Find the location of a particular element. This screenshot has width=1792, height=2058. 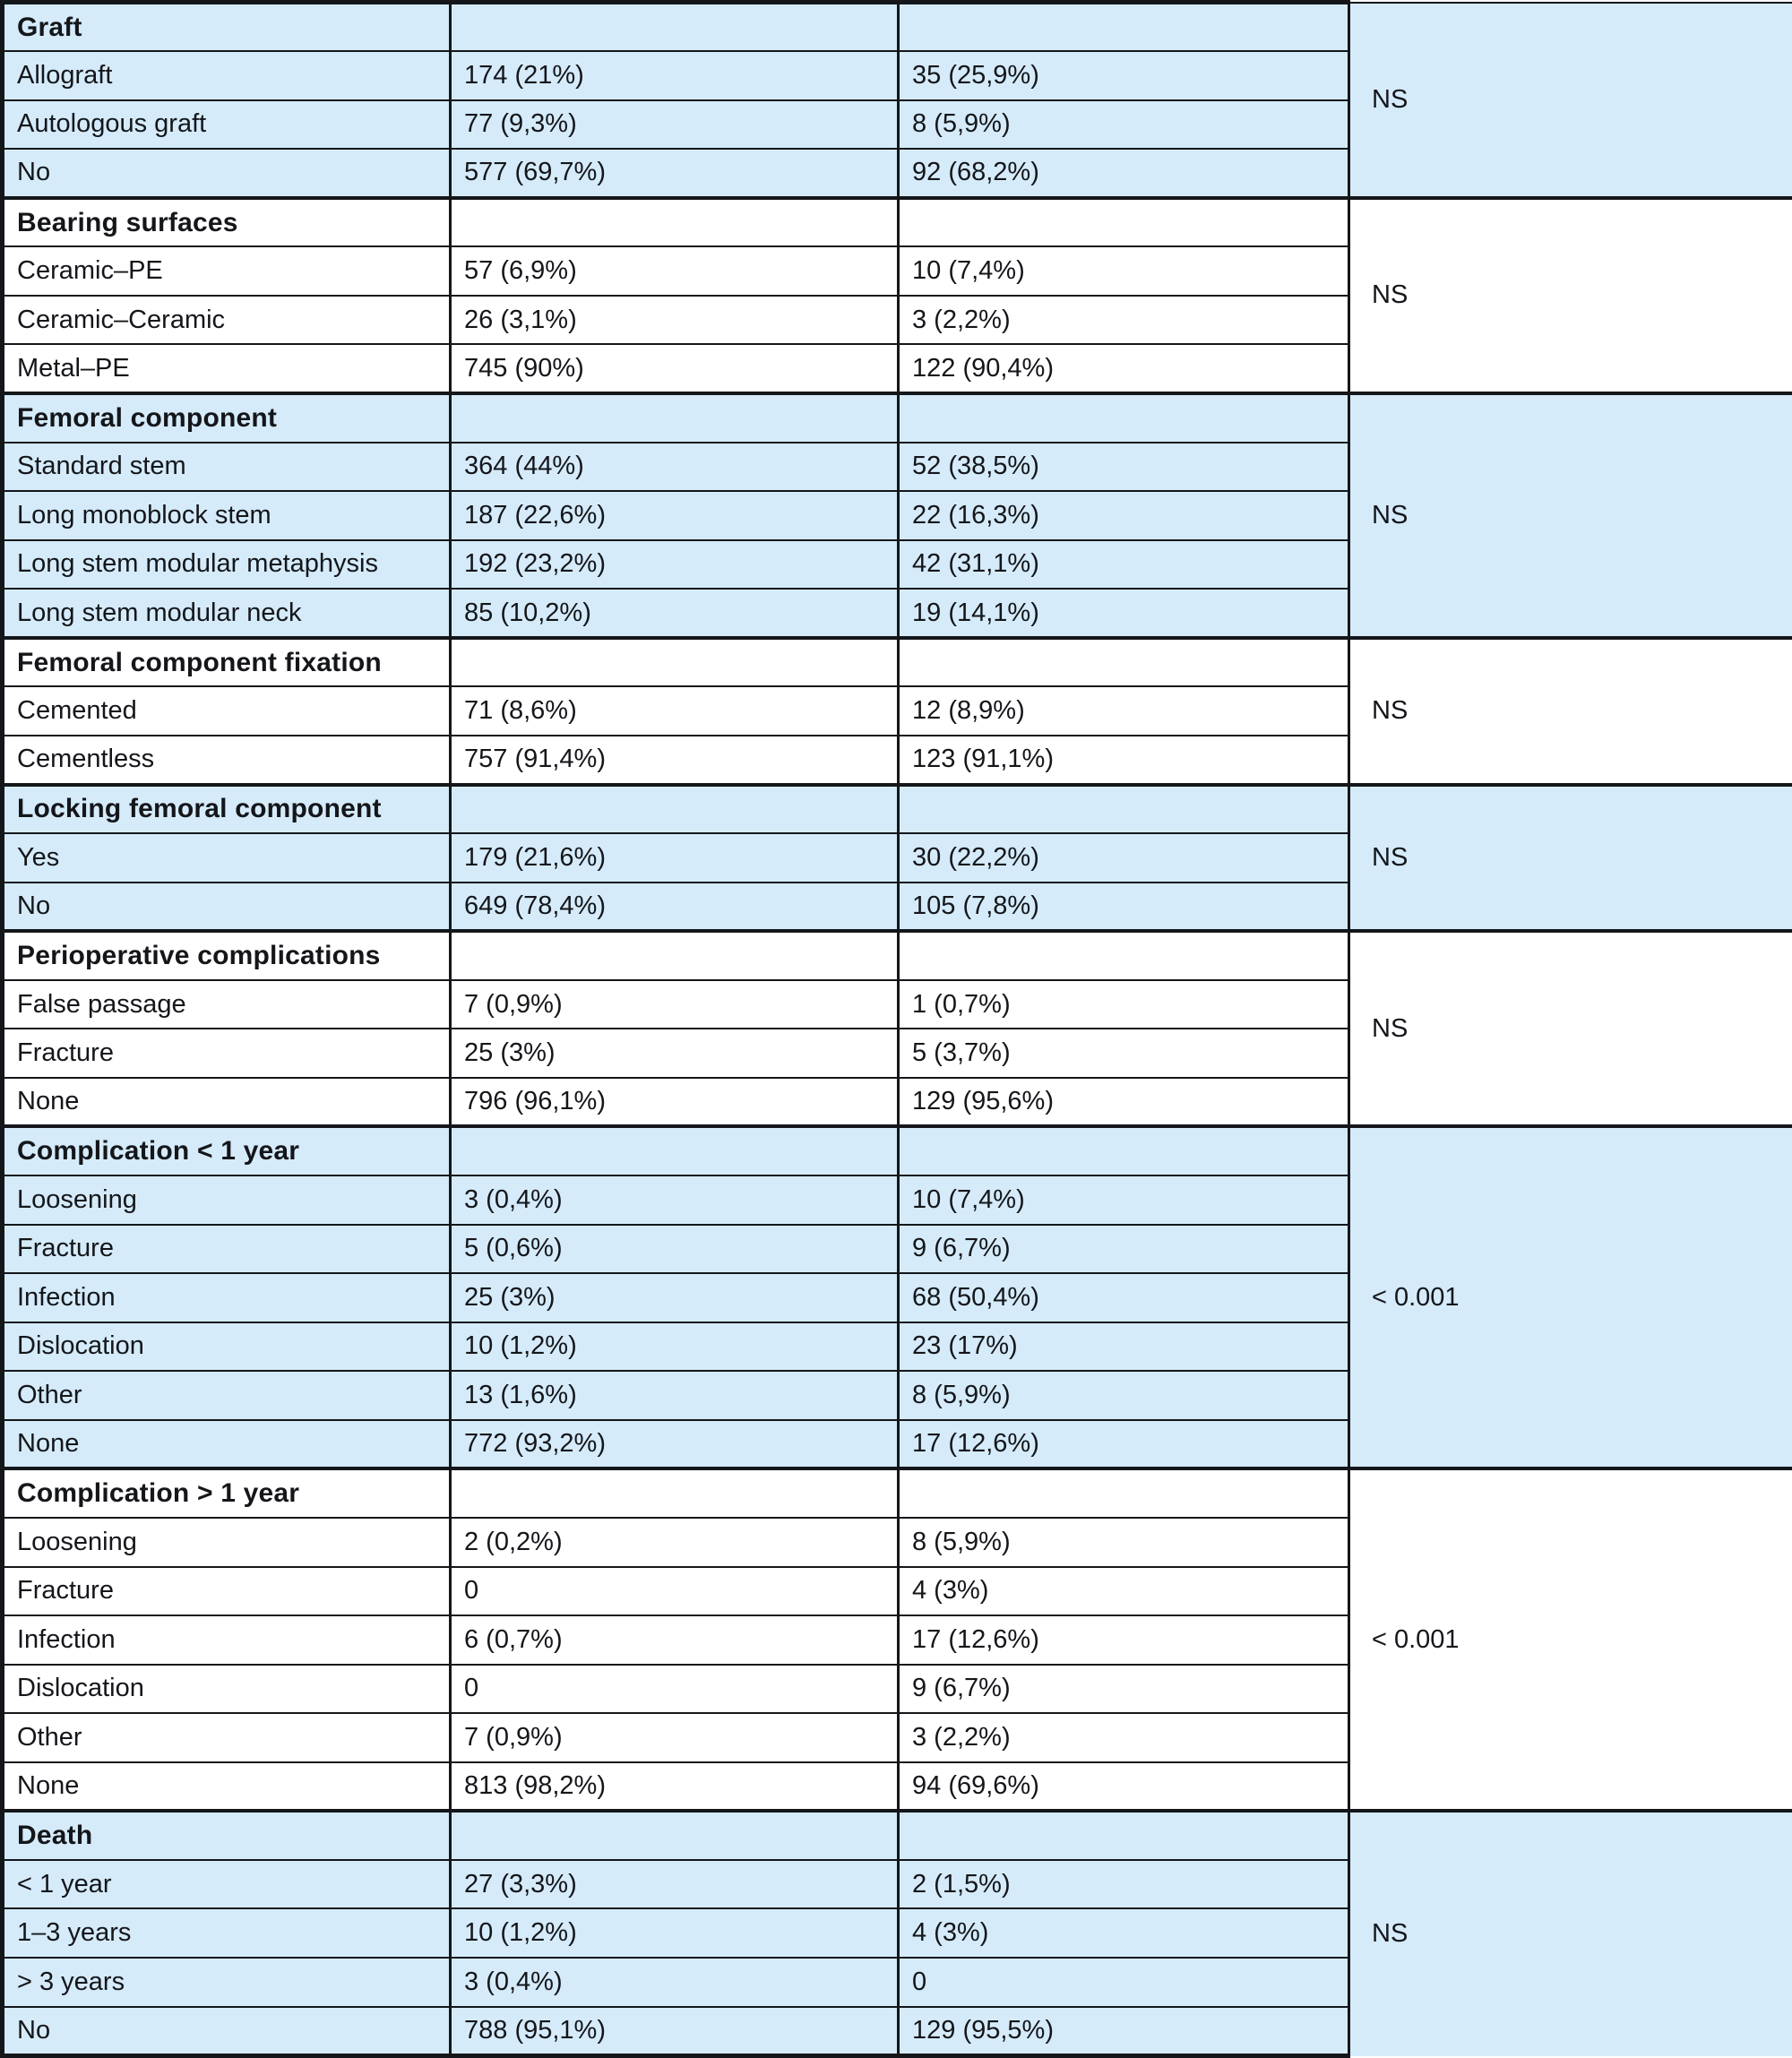

table-row: Dislocation 0 9 (6,7%) is located at coordinates (896, 1689).